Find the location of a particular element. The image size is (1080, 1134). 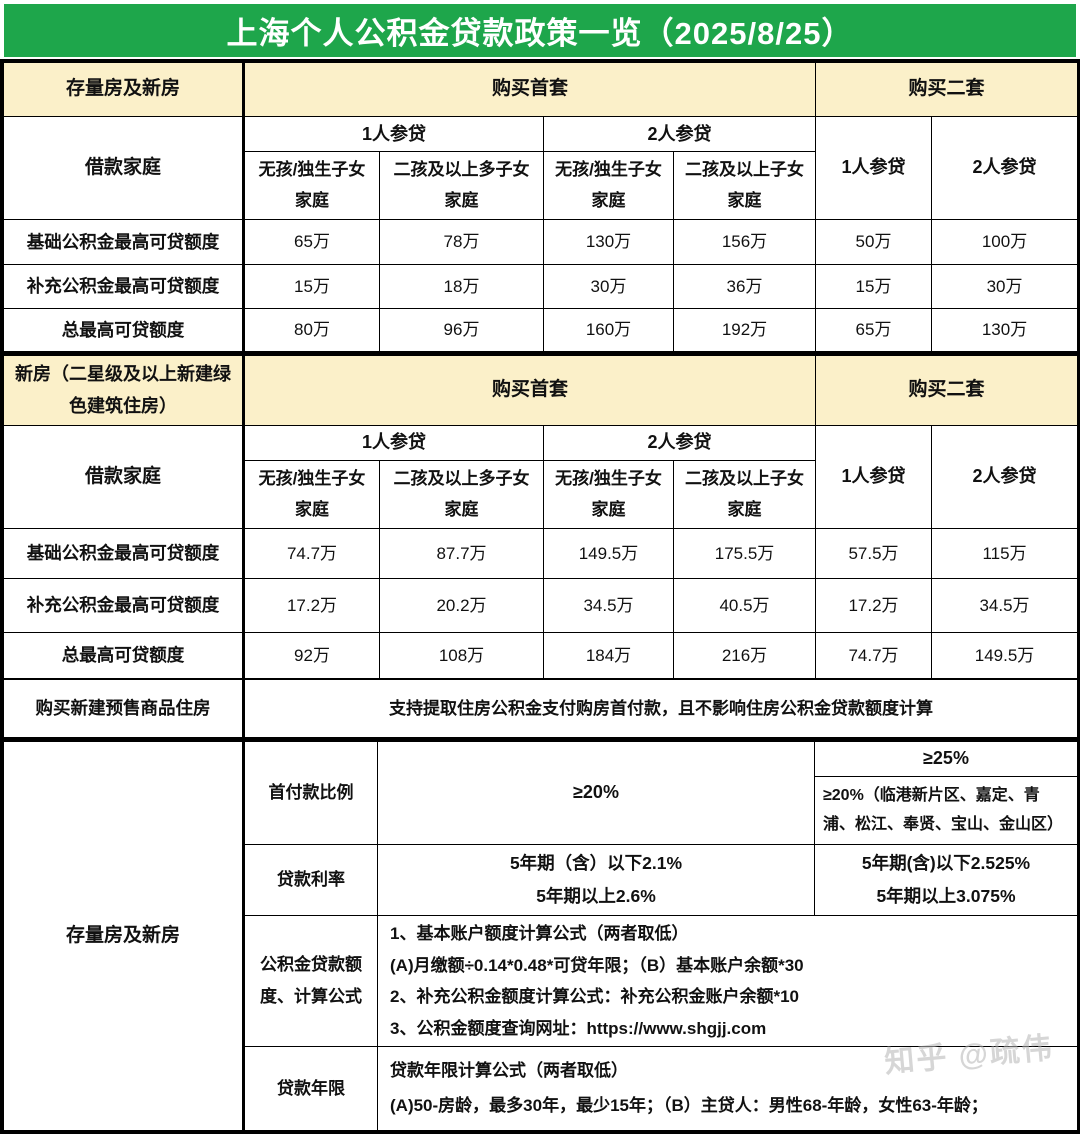

formula-line3: 2、补充公积金额度计算公式：补充公积金账户余额*10 is located at coordinates (594, 997).